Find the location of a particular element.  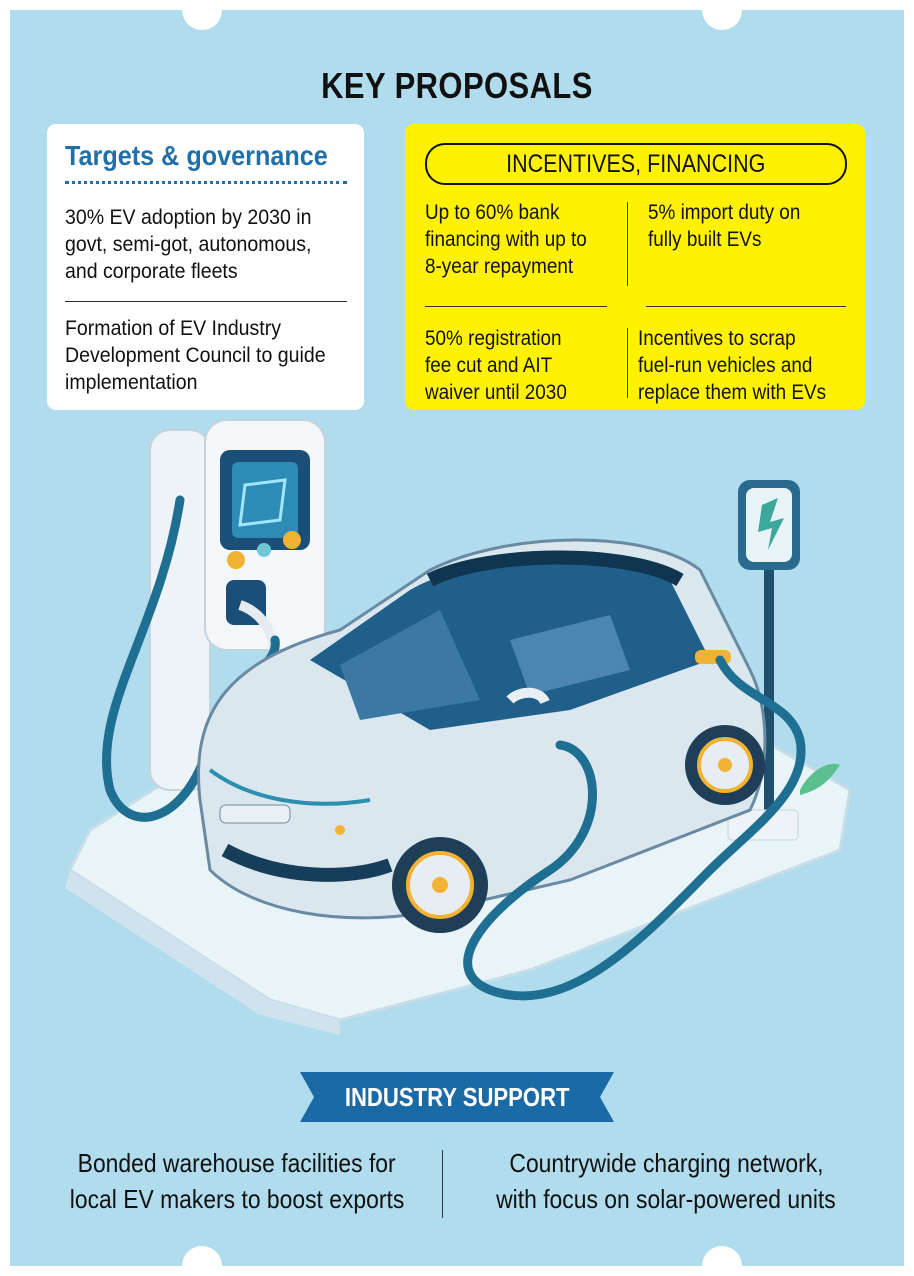

incentive-bank-line1: Up to 60% bank is located at coordinates (492, 212).